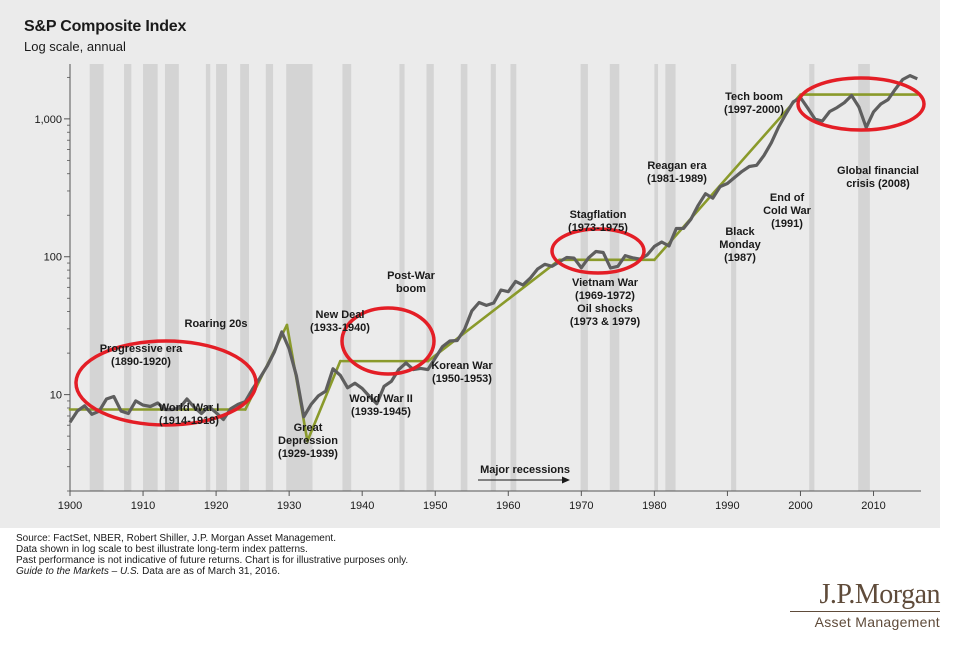 Image resolution: width=966 pixels, height=647 pixels. I want to click on annotation-line: (1981-1989), so click(677, 179).